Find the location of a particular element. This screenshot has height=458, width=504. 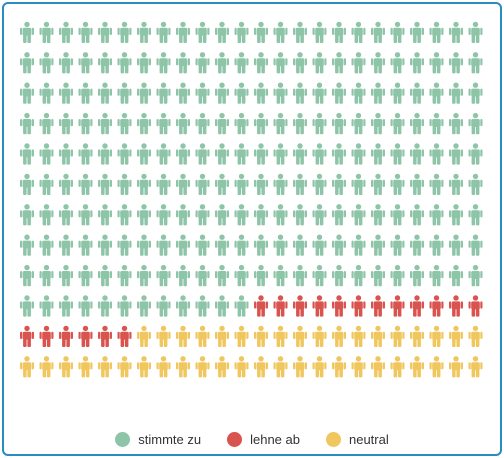

legend-item-stimmte-zu: stimmte zu is located at coordinates (158, 439).